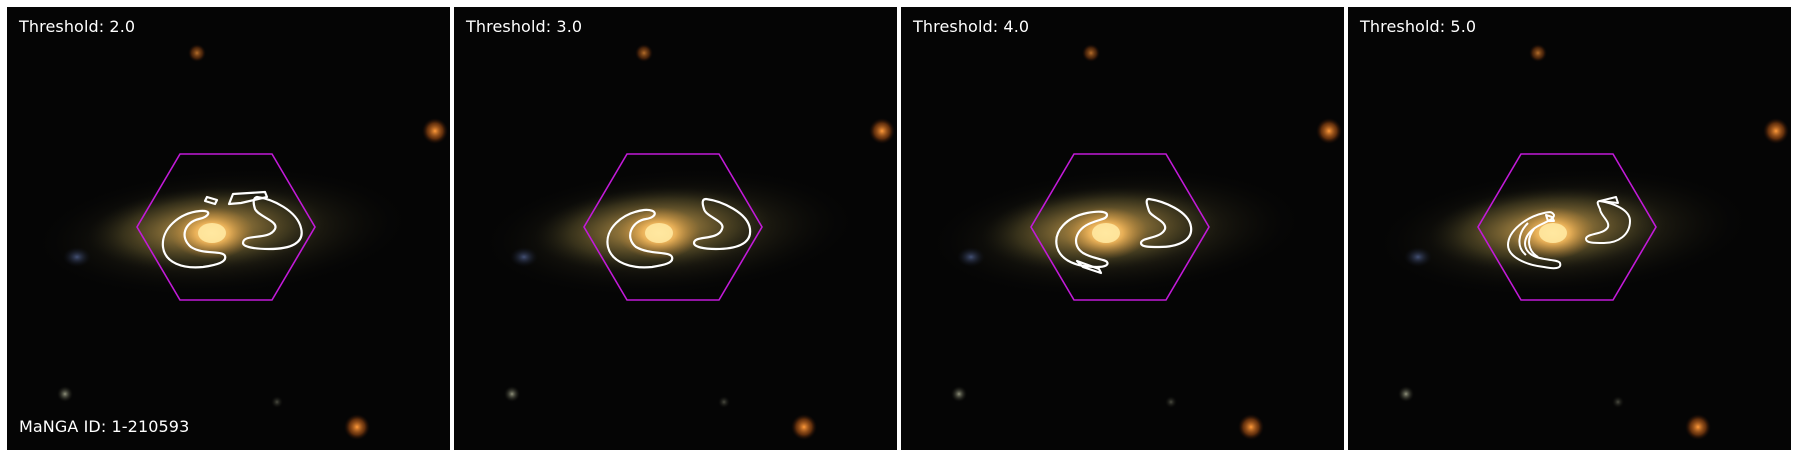 This screenshot has width=1800, height=457. What do you see at coordinates (104, 426) in the screenshot?
I see `manga-id-label: MaNGA ID: 1-210593` at bounding box center [104, 426].